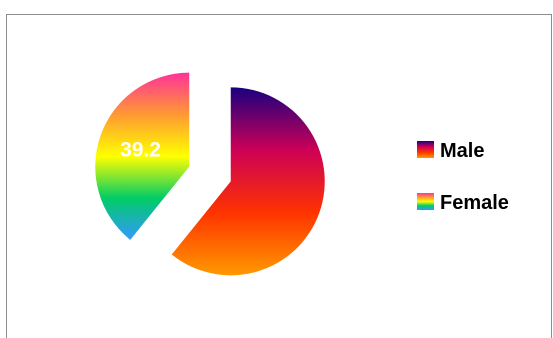 The width and height of the screenshot is (553, 338). Describe the element at coordinates (462, 151) in the screenshot. I see `legend-label-male: Male` at that location.